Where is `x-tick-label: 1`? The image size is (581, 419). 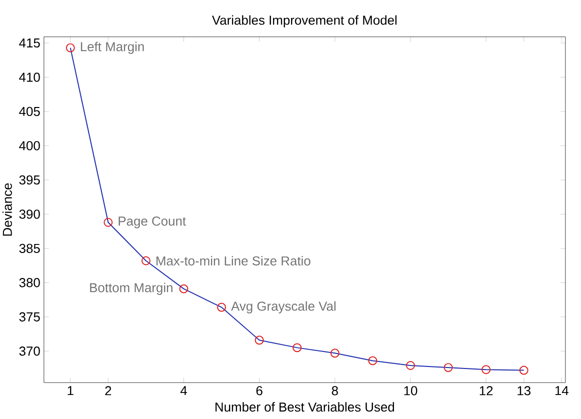 x-tick-label: 1 is located at coordinates (71, 390).